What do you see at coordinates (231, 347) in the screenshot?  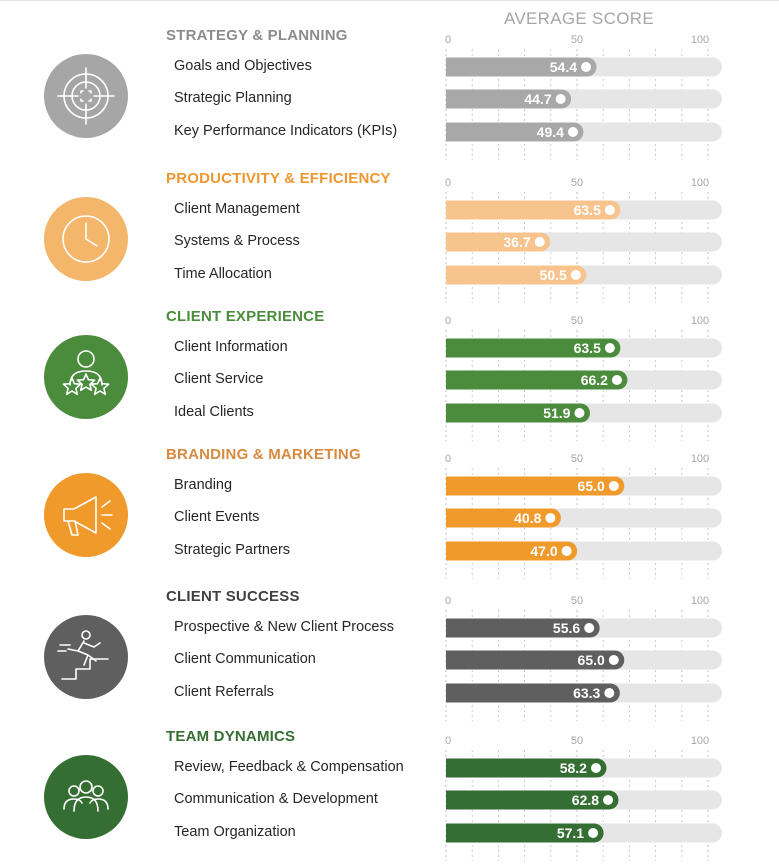 I see `row-label: Client Information` at bounding box center [231, 347].